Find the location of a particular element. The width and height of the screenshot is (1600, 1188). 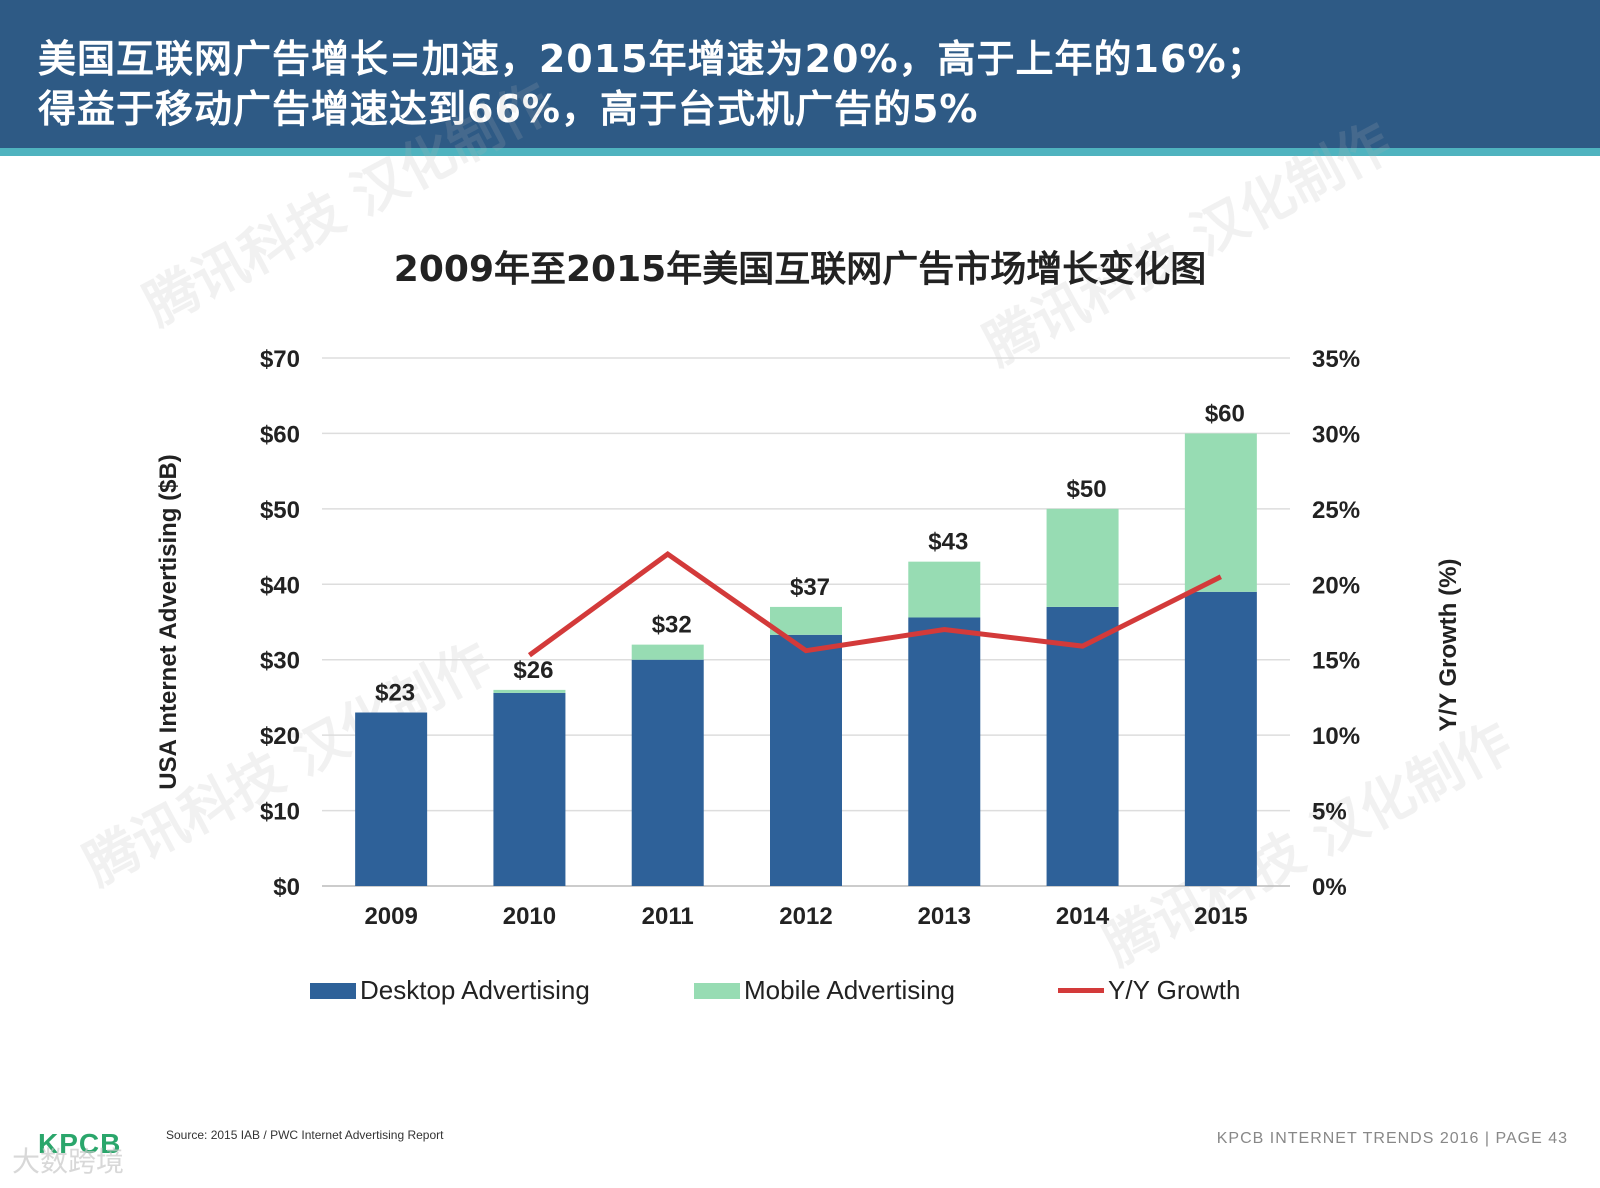

x-tick-label: 2010 is located at coordinates (529, 916).